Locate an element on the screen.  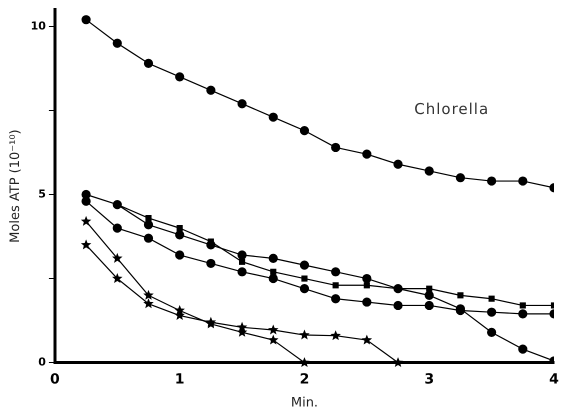
y-tick-label: 5 is located at coordinates (42, 193).